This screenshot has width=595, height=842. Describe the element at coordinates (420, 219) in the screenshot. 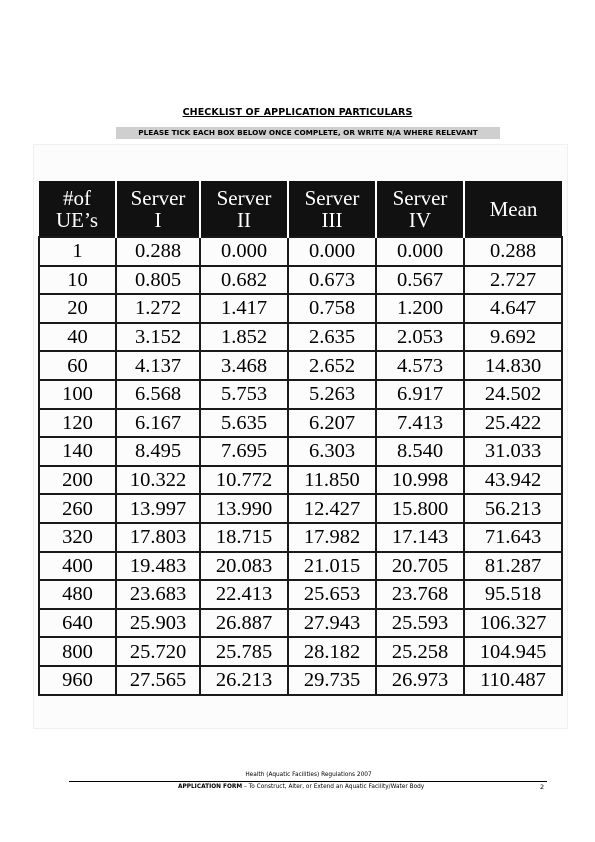

I see `column-header-line: IV` at that location.